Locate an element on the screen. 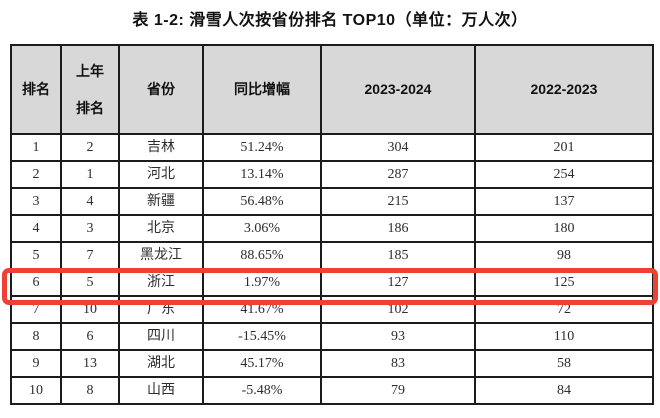 The height and width of the screenshot is (418, 660). table-cell: 41.67% is located at coordinates (262, 309).